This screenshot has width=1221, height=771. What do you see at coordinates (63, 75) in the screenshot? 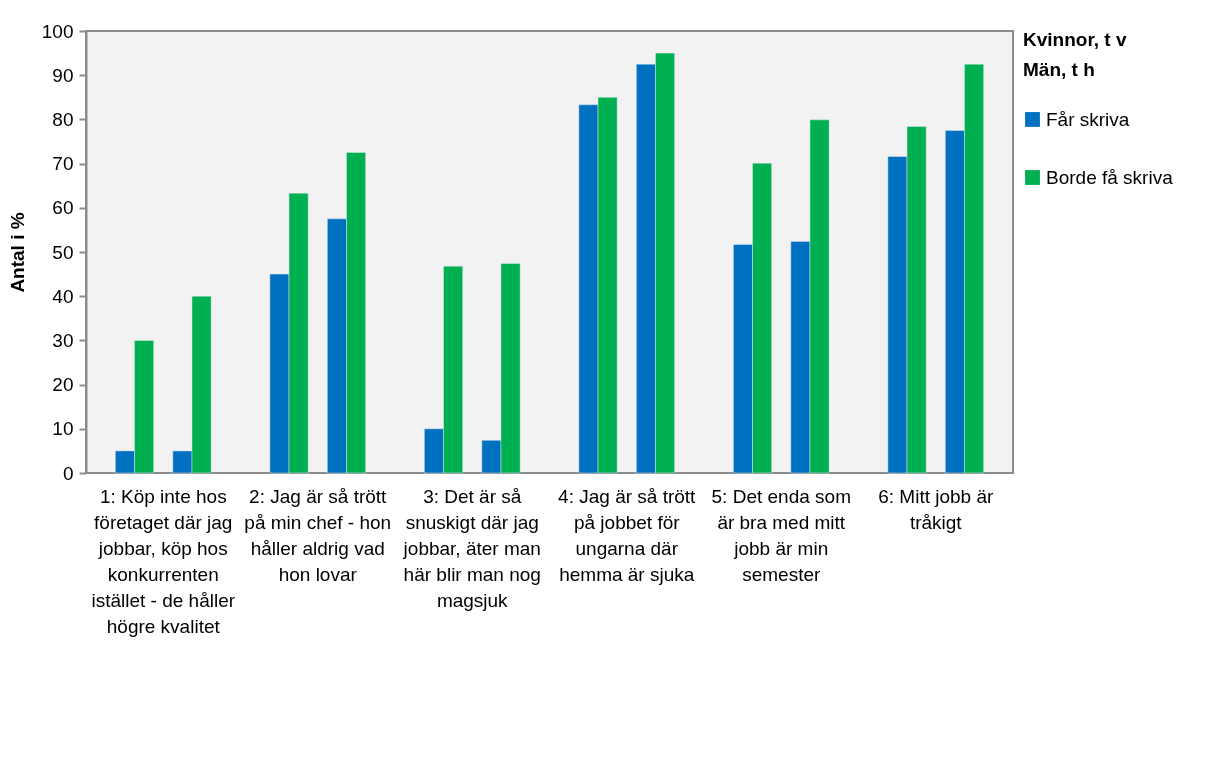
I see `y-tick-label: 90` at bounding box center [63, 75].